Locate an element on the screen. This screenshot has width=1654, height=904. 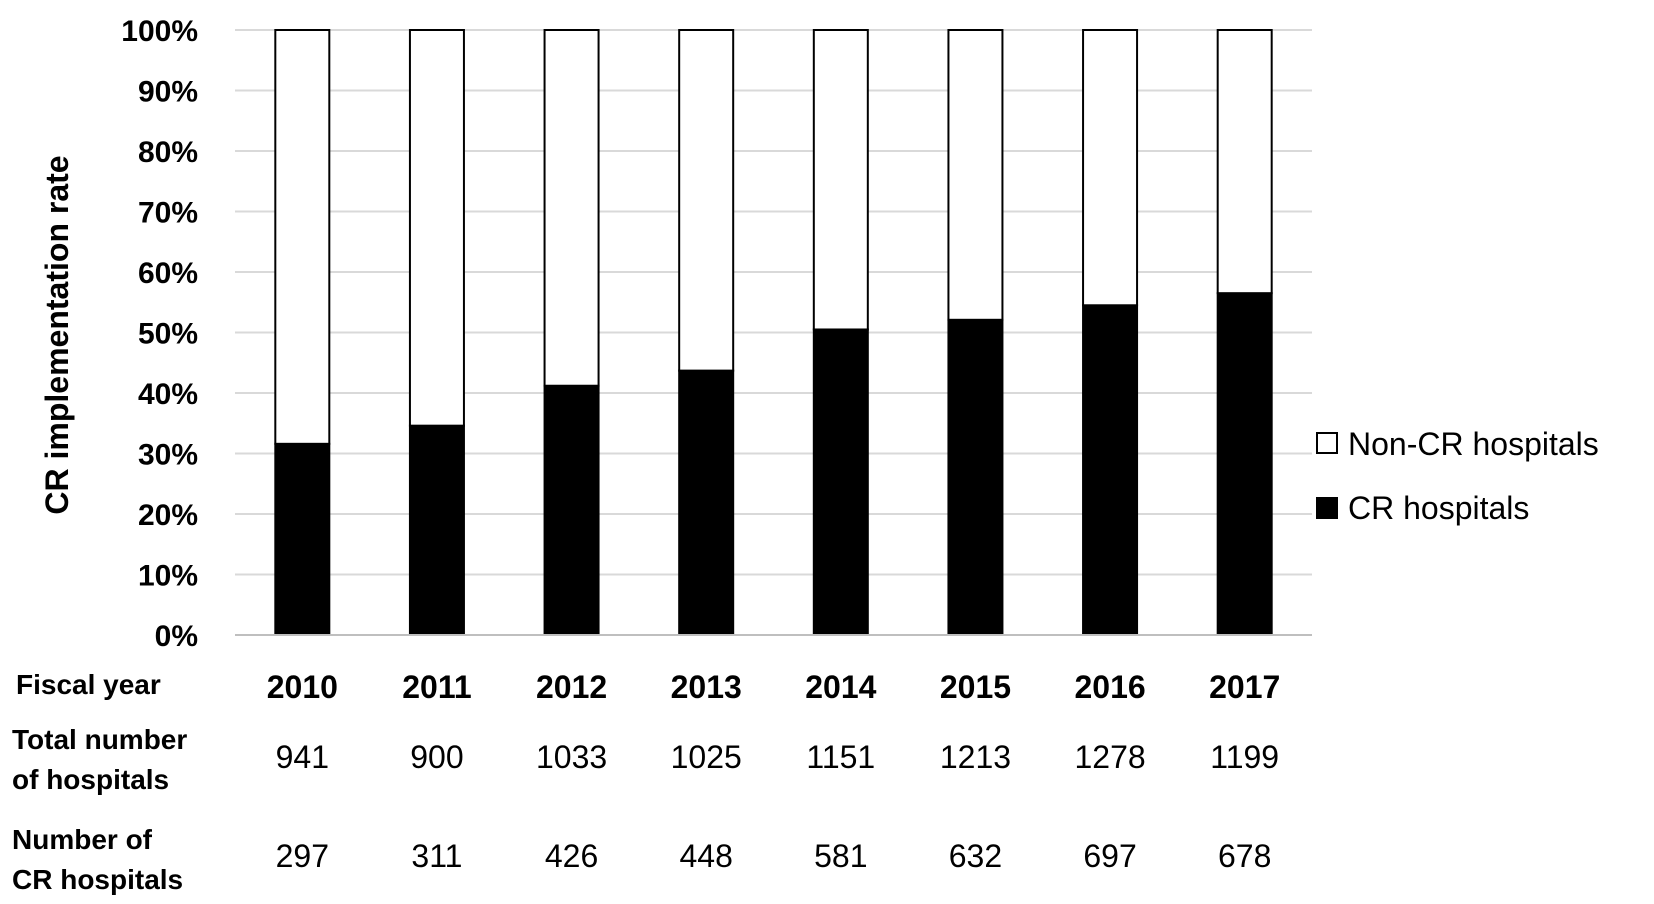
bar-non-cr-2014 is located at coordinates (840, 180).